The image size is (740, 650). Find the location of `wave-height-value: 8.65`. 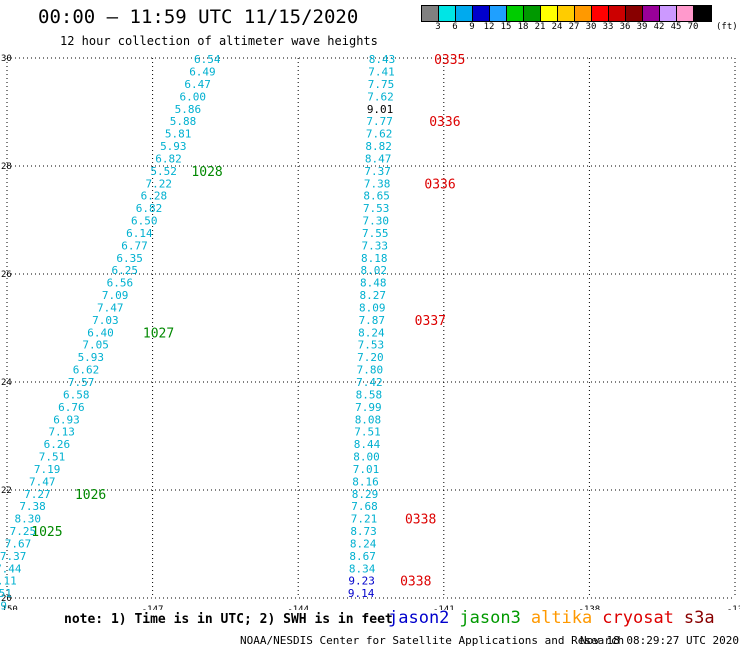

wave-height-value: 8.65 is located at coordinates (376, 196).